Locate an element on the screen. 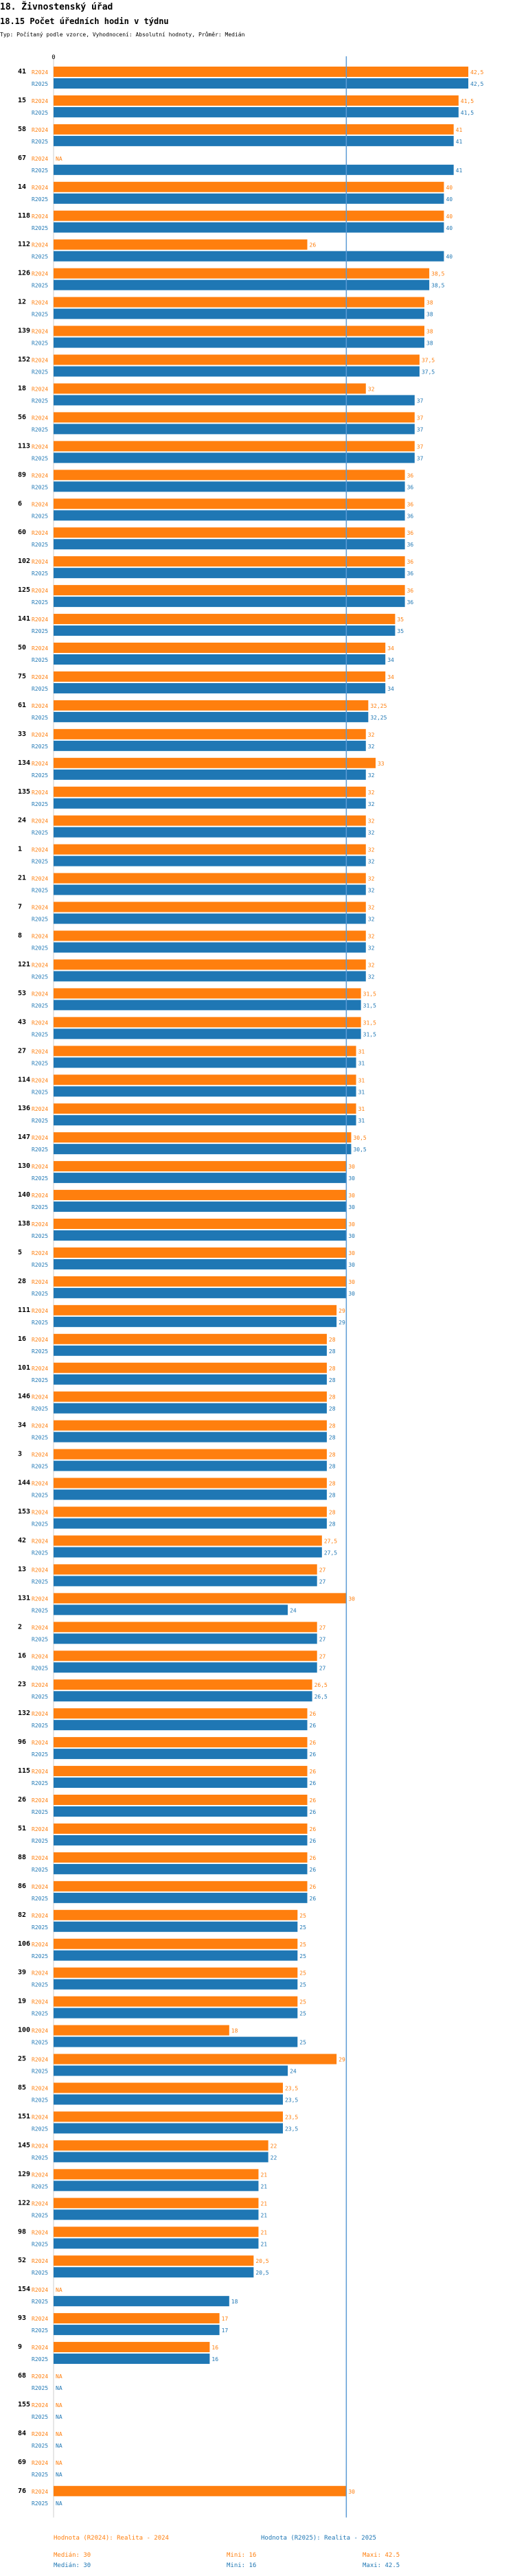  group-label: 15 is located at coordinates (22, 100).